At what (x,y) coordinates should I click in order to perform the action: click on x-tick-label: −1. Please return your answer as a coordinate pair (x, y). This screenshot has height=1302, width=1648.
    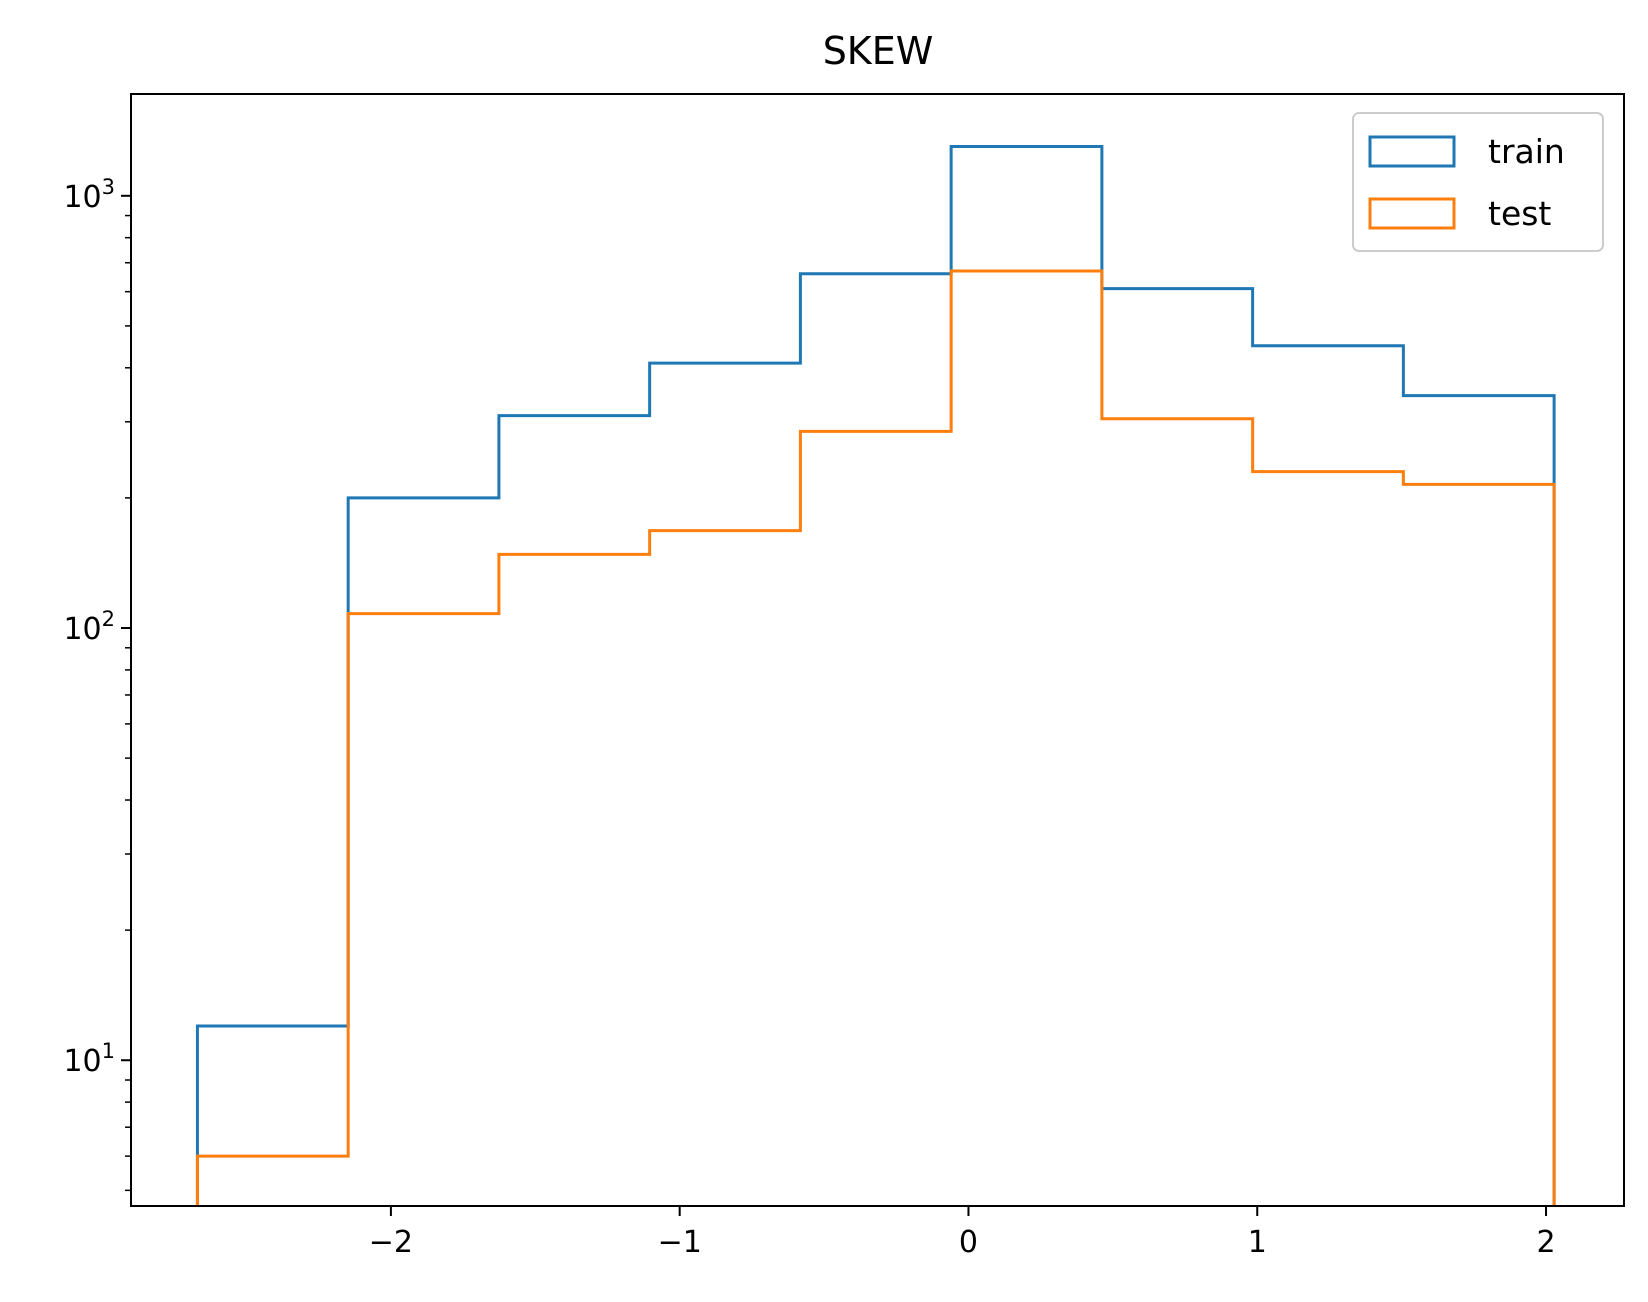
    Looking at the image, I should click on (680, 1242).